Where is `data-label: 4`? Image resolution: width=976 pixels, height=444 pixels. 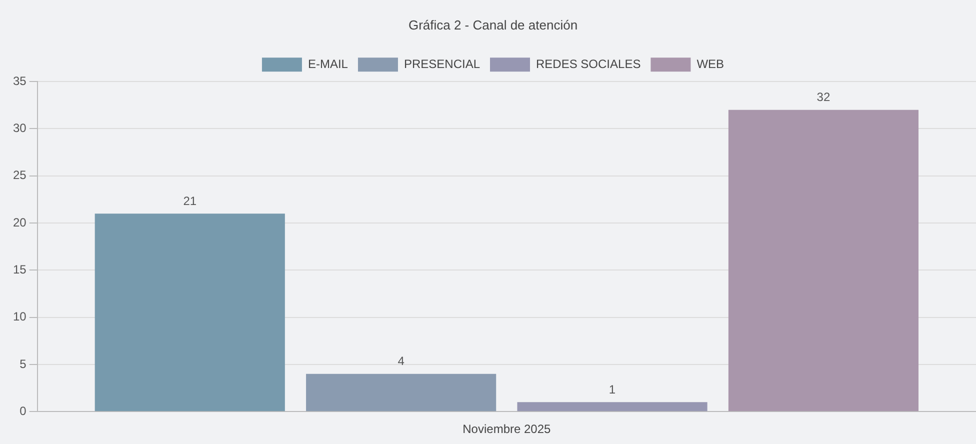
data-label: 4 is located at coordinates (401, 361).